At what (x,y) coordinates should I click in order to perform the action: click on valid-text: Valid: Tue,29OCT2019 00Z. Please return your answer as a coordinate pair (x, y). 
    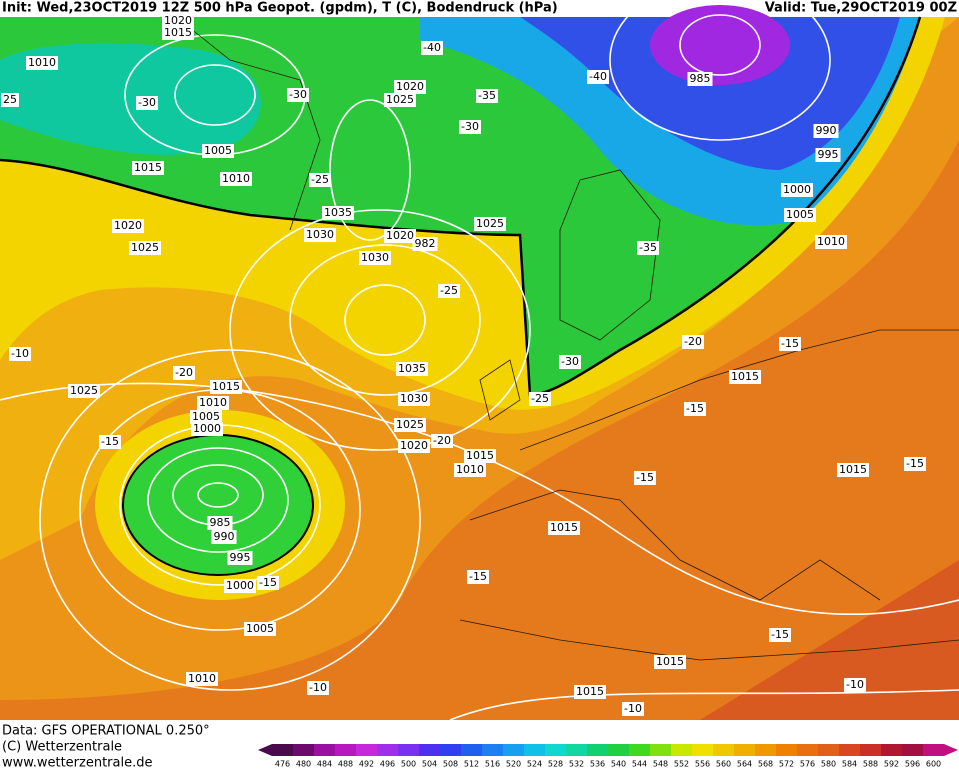
    Looking at the image, I should click on (861, 8).